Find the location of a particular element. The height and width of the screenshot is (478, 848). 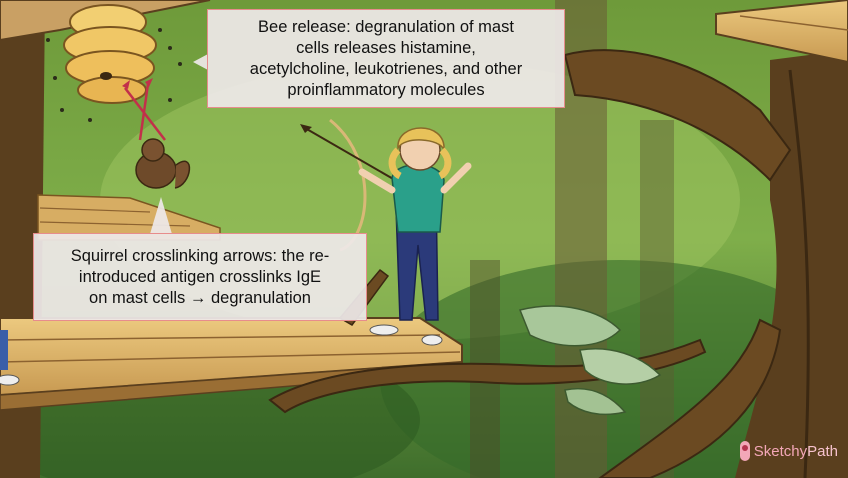

sketchypath-logo: SketchyPath is located at coordinates (788, 451).